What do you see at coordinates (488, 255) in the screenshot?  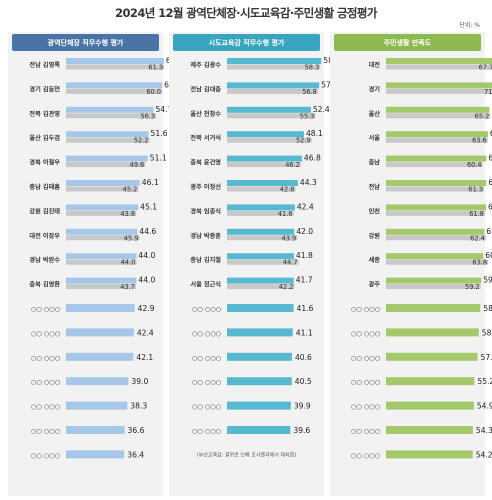 I see `value-label-current: 60.8` at bounding box center [488, 255].